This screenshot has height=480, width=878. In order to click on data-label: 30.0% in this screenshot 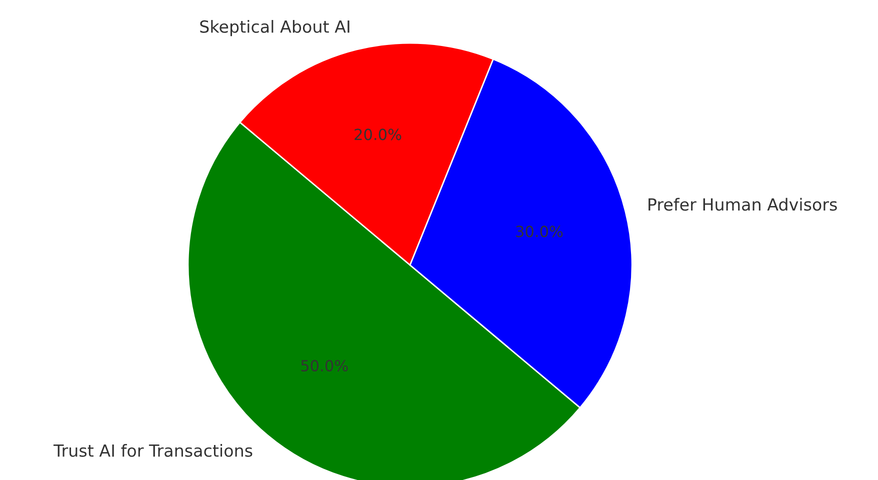, I will do `click(539, 232)`.